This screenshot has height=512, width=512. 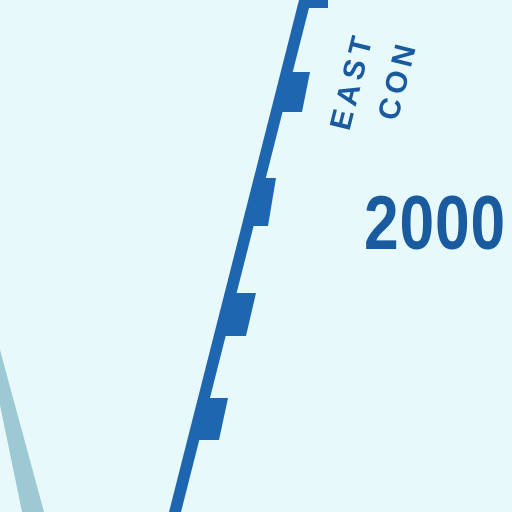 I want to click on river-band, so click(x=22, y=431).